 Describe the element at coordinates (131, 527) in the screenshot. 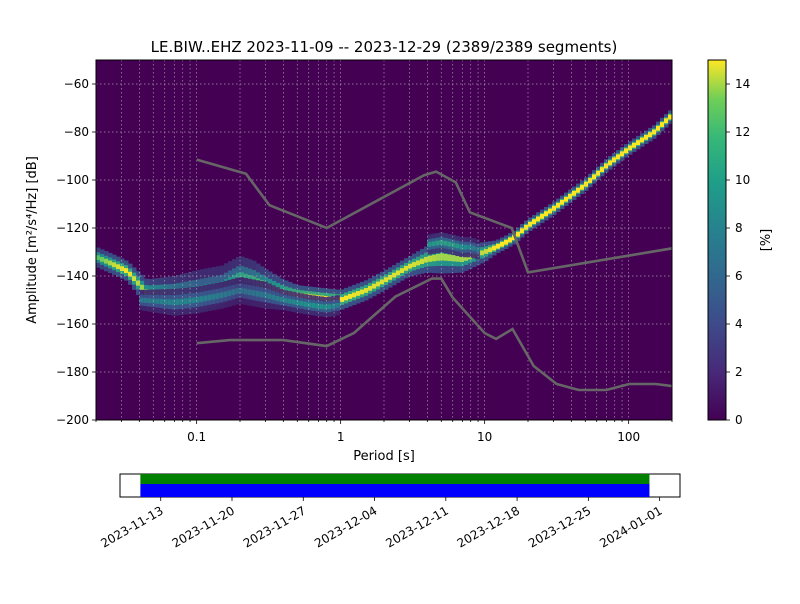

I see `timeline-tick-label: 2023-11-13` at that location.